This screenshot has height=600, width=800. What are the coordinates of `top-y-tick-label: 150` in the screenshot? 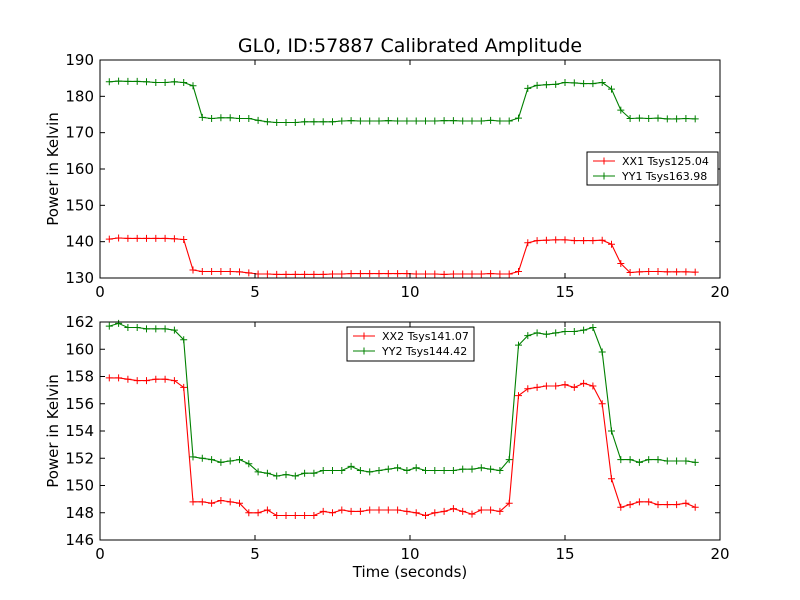 It's located at (79, 205).